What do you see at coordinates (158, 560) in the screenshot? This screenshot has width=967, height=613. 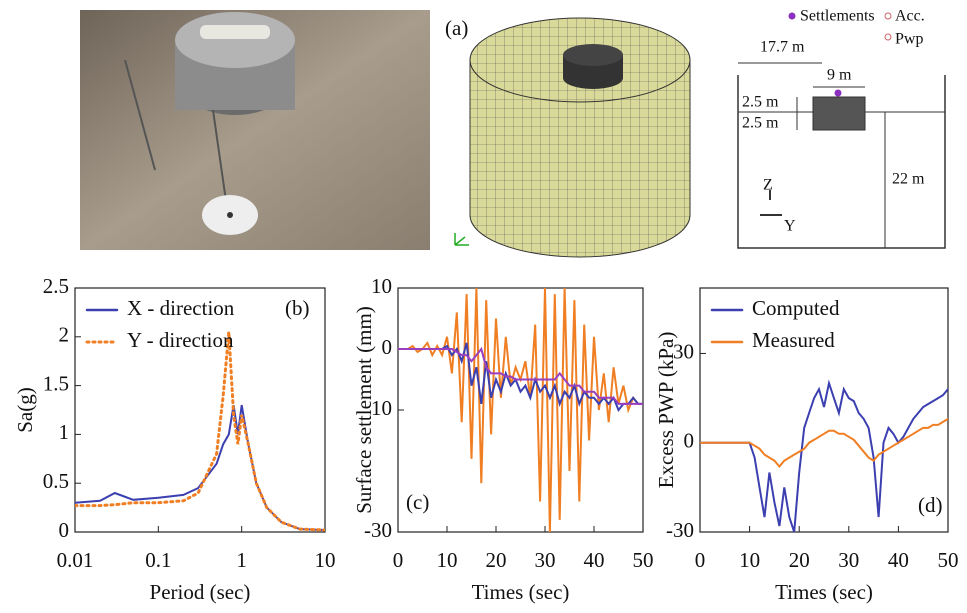 I see `x-tick-label: 0.1` at bounding box center [158, 560].